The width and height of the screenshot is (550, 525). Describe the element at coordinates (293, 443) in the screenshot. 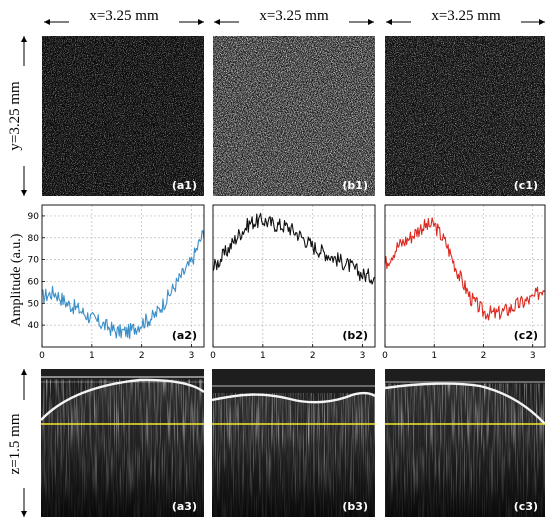

I see `panel-b3-image: (b3)` at that location.